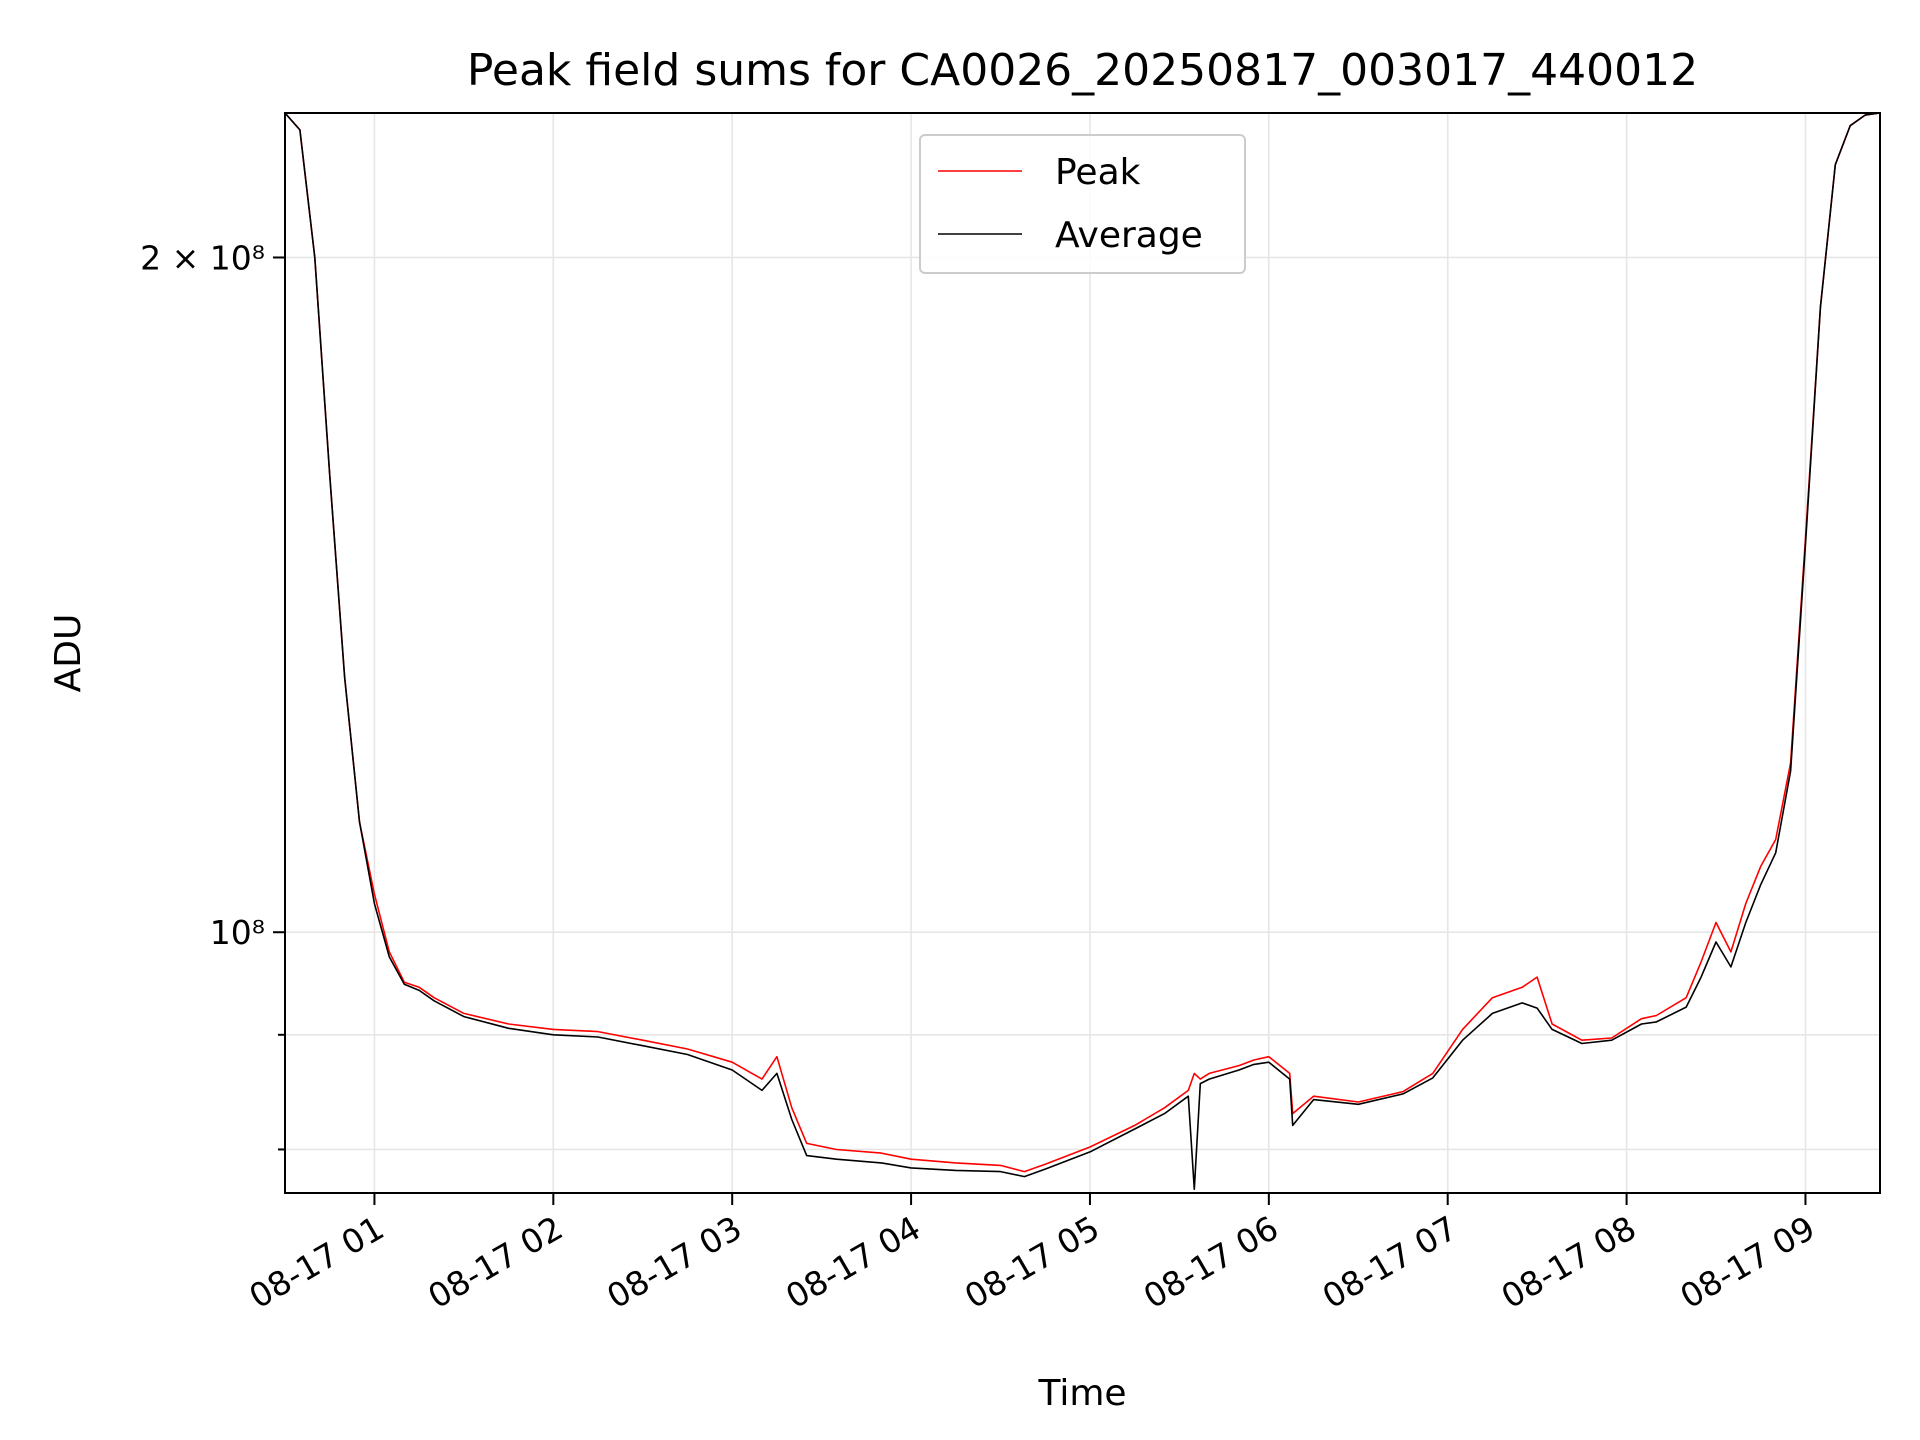  What do you see at coordinates (1081, 1393) in the screenshot?
I see `x-axis-label: Time` at bounding box center [1081, 1393].